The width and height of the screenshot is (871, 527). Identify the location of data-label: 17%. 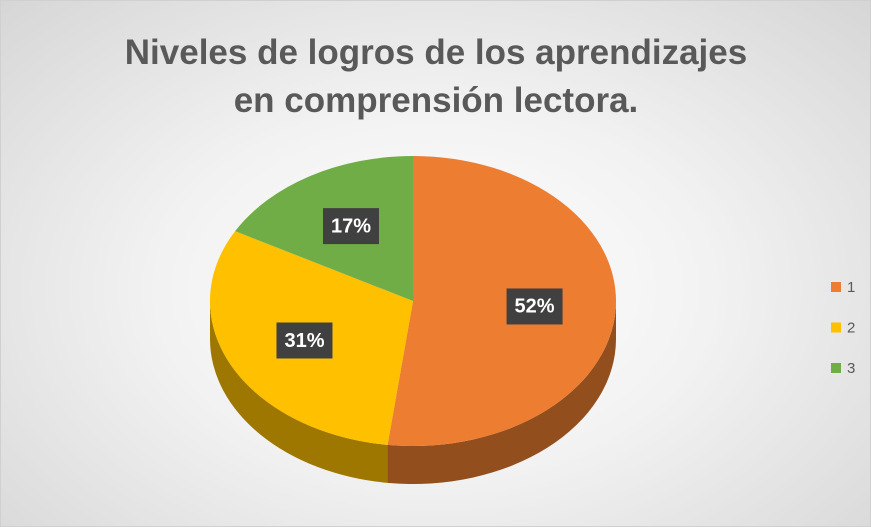
(351, 226).